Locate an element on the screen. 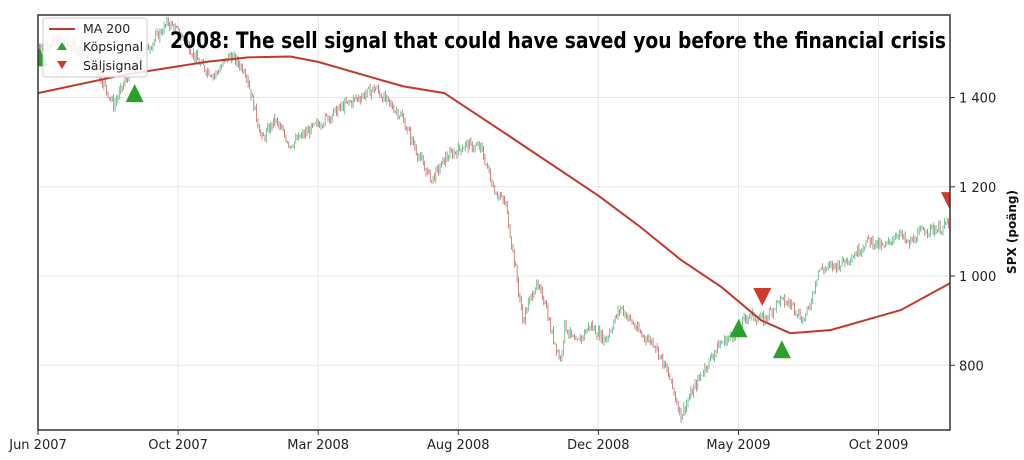 The width and height of the screenshot is (1024, 460). x-tick-label: Mar 2008 is located at coordinates (318, 445).